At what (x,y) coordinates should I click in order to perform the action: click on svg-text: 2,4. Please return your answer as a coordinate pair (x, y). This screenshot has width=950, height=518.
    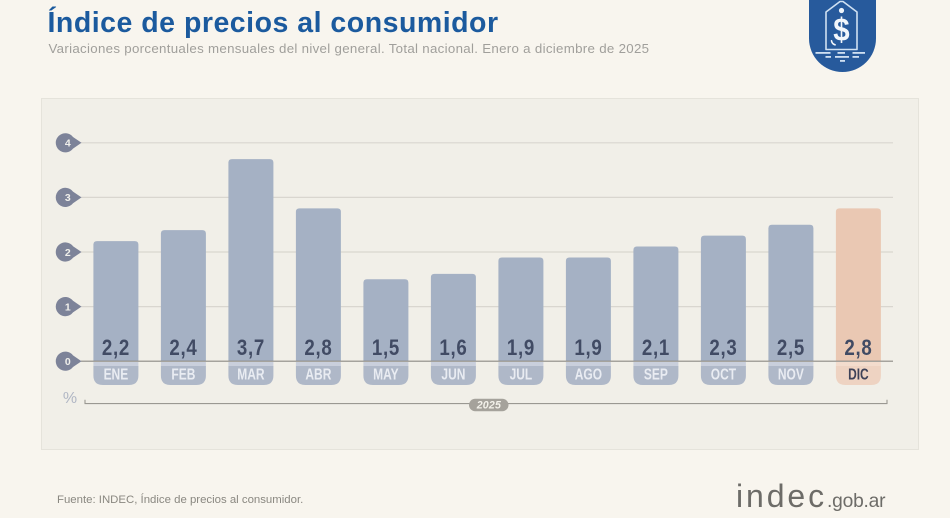
    Looking at the image, I should click on (183, 349).